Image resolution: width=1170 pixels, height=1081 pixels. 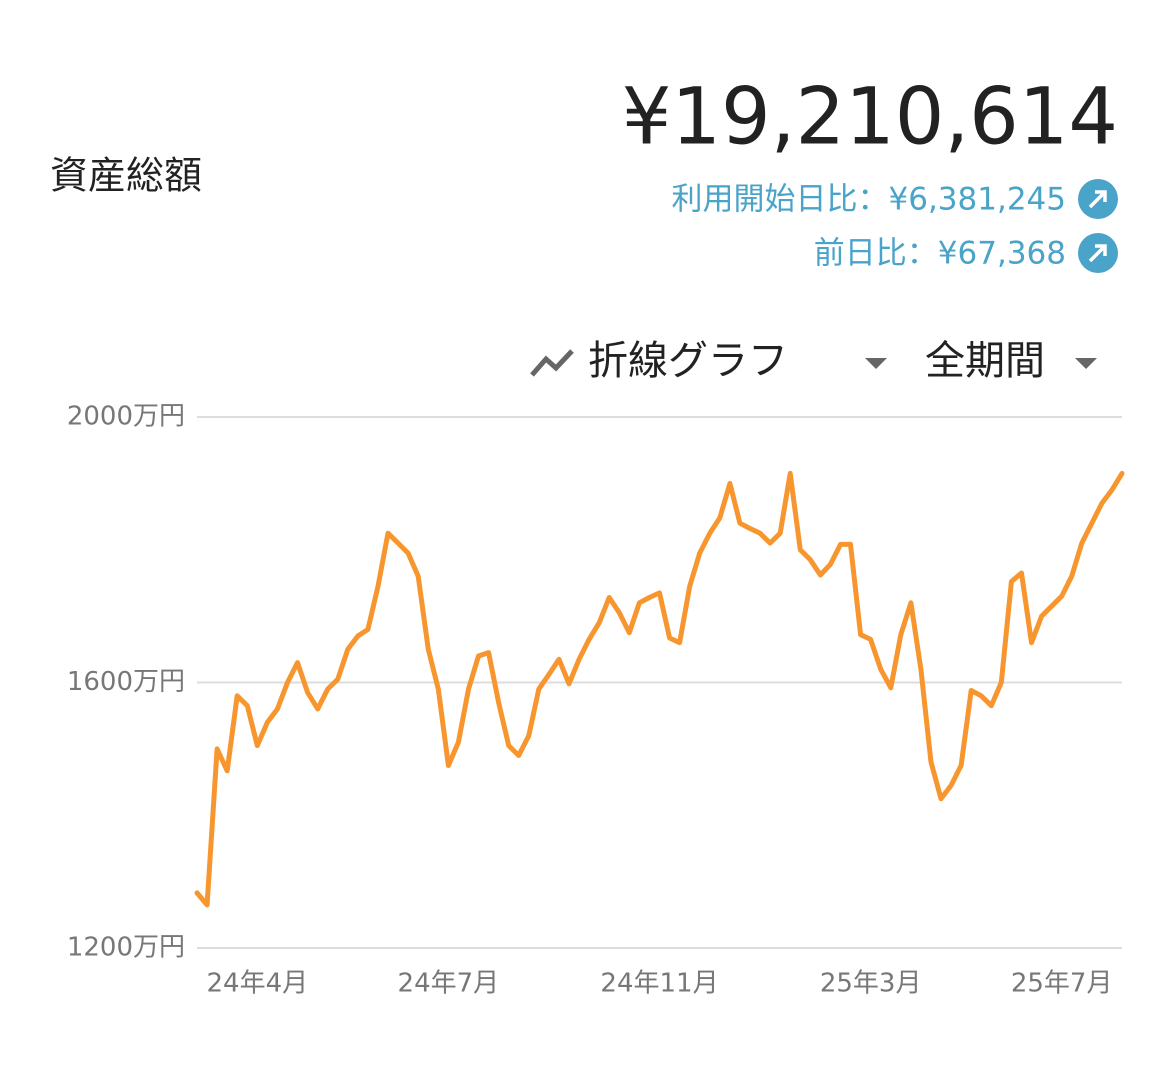 I want to click on chart-type: 折線グラフ, so click(x=688, y=361).